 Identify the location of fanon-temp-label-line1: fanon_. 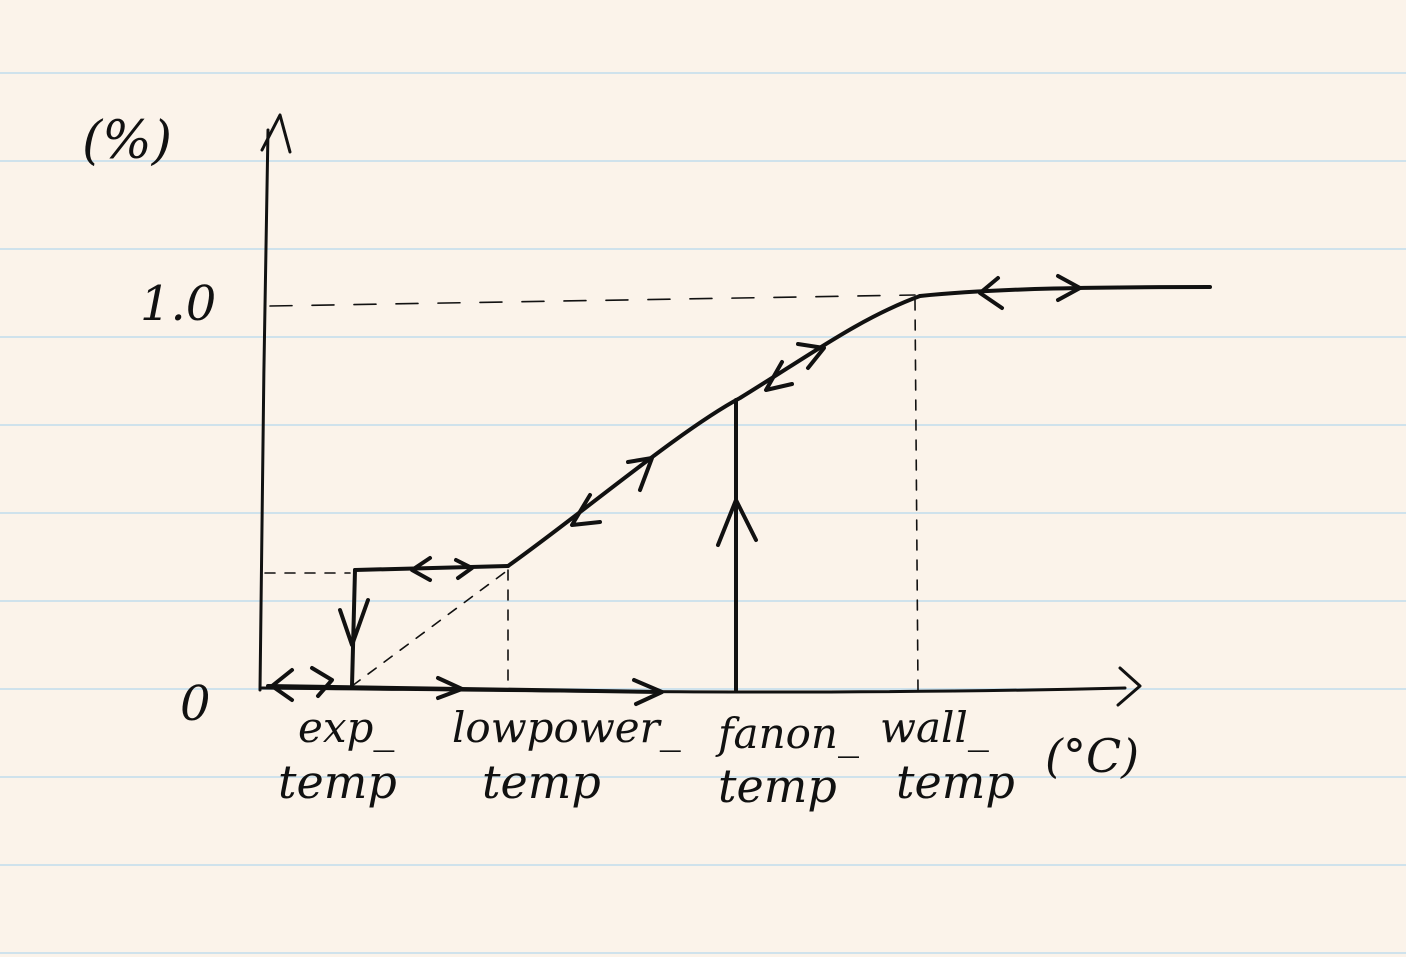
(787, 733).